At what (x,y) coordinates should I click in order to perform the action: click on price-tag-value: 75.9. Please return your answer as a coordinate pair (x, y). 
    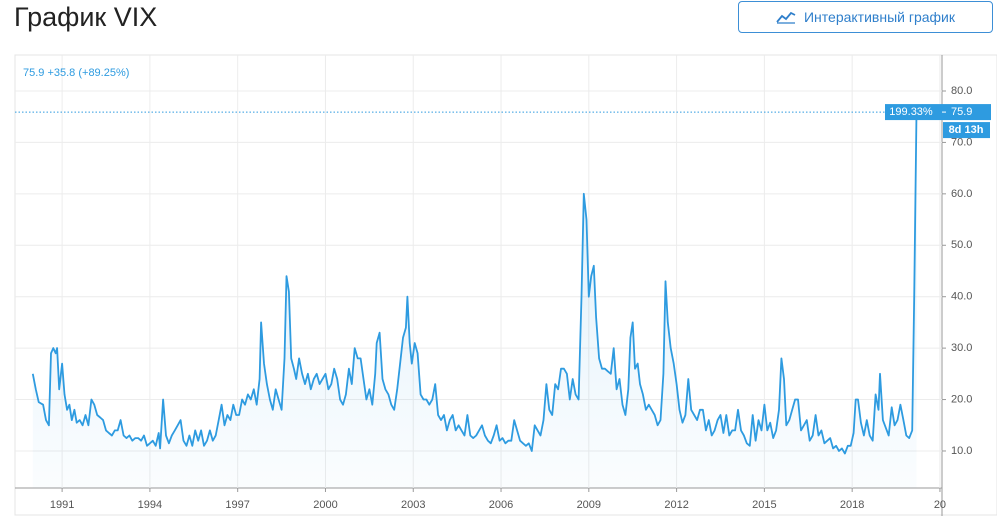
    Looking at the image, I should click on (961, 112).